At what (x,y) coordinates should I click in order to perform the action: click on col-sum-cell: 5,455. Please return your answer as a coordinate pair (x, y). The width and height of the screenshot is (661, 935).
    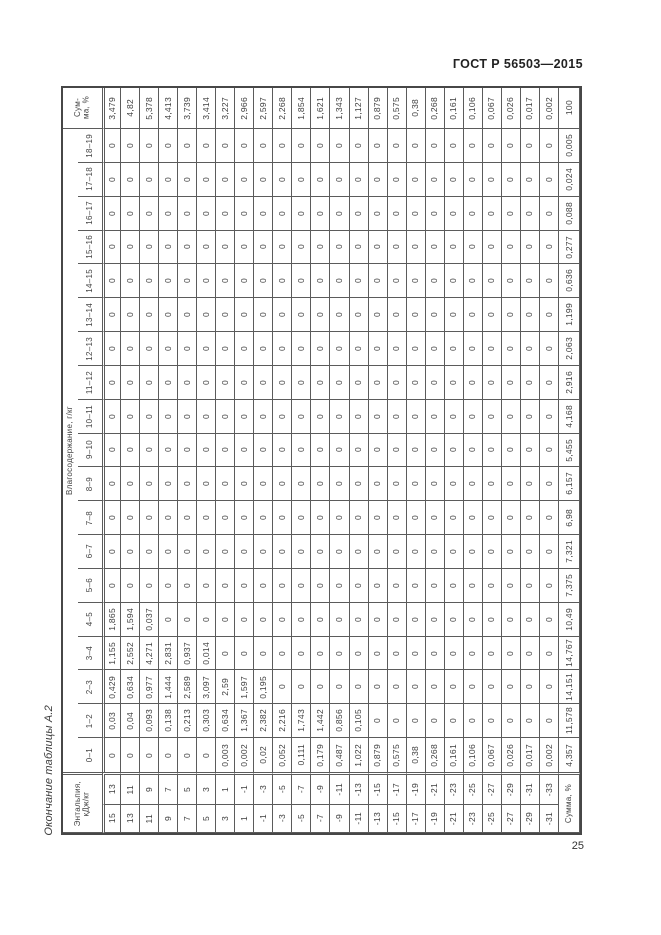
    Looking at the image, I should click on (569, 450).